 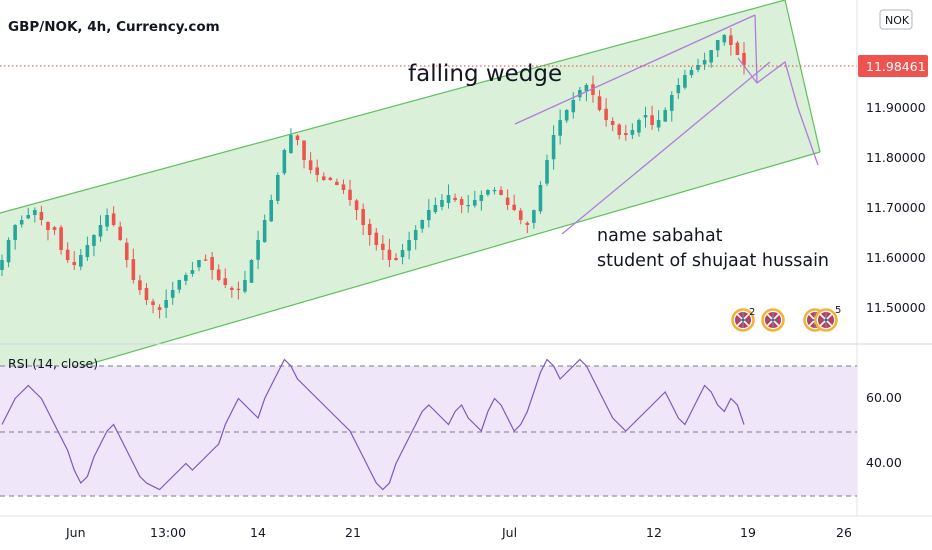 I want to click on time-tick: Jun, so click(x=75, y=532).